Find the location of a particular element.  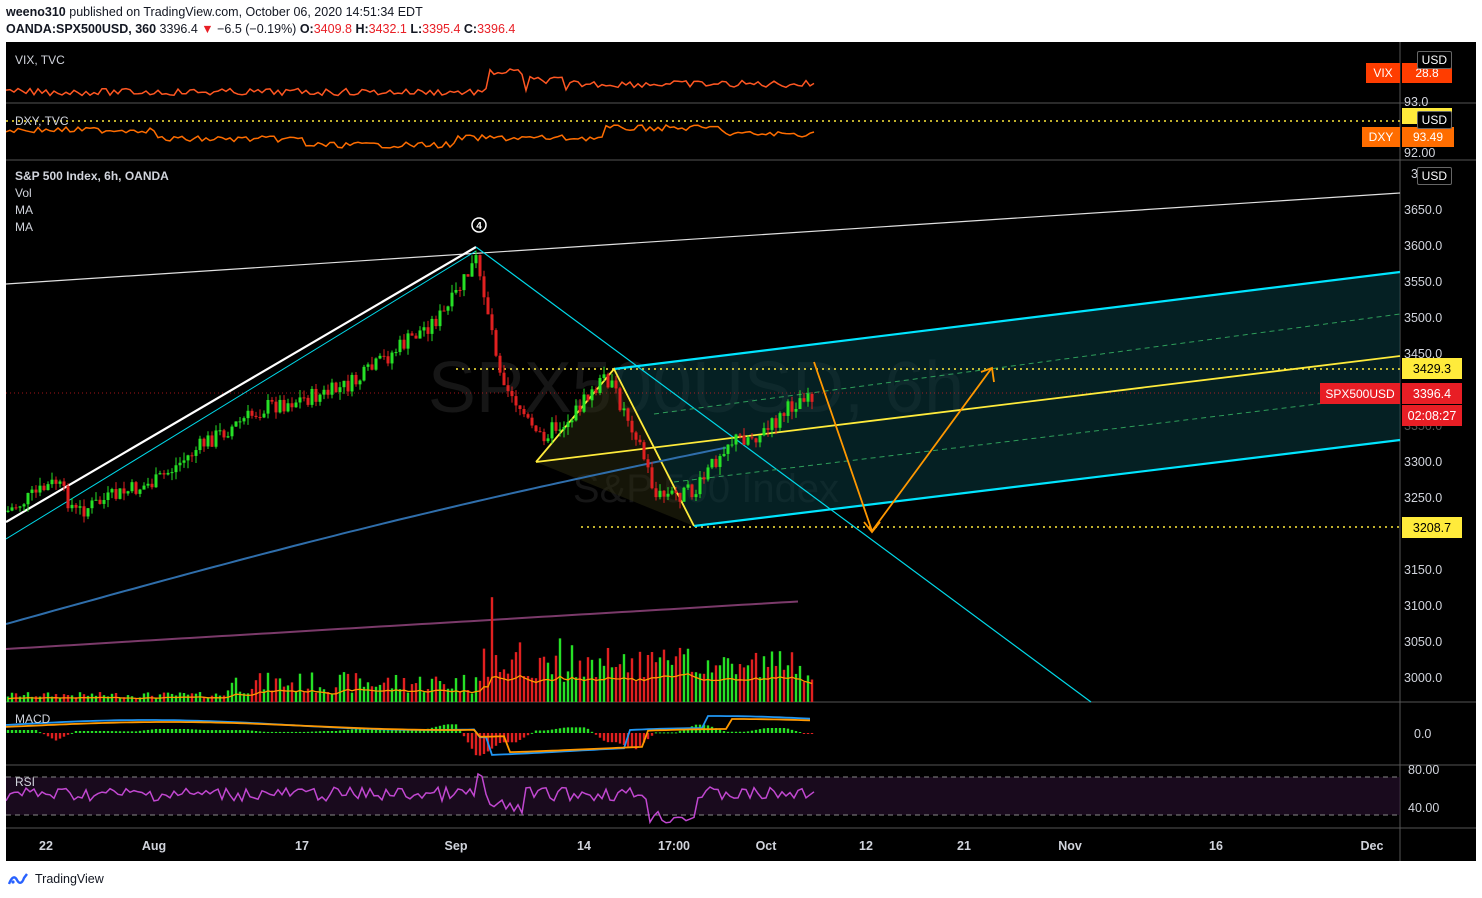

main-pane-title: S&P 500 Index, 6h, OANDA is located at coordinates (92, 176).